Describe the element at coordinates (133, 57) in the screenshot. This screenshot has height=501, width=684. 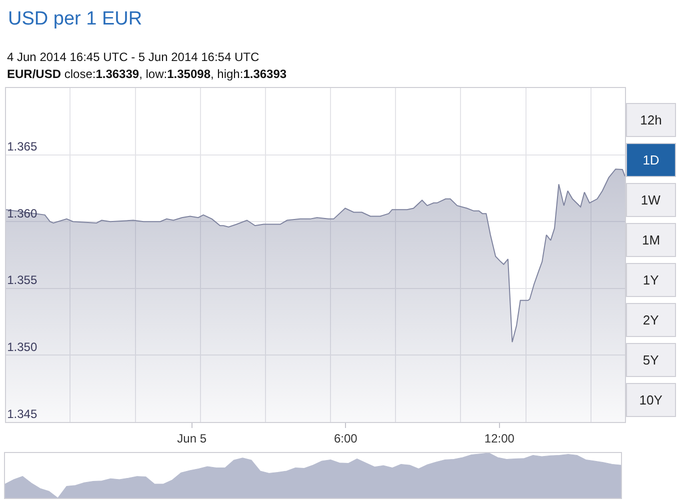
I see `chart-subtitle: 4 Jun 2014 16:45 UTC - 5 Jun 2014 16:54 UTC` at that location.